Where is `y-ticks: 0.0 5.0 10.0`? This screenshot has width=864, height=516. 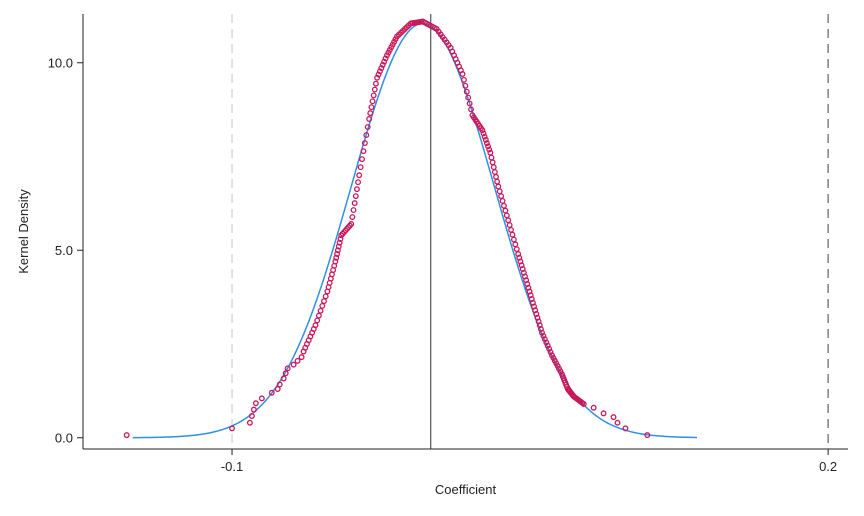
y-ticks: 0.0 5.0 10.0 is located at coordinates (65, 250).